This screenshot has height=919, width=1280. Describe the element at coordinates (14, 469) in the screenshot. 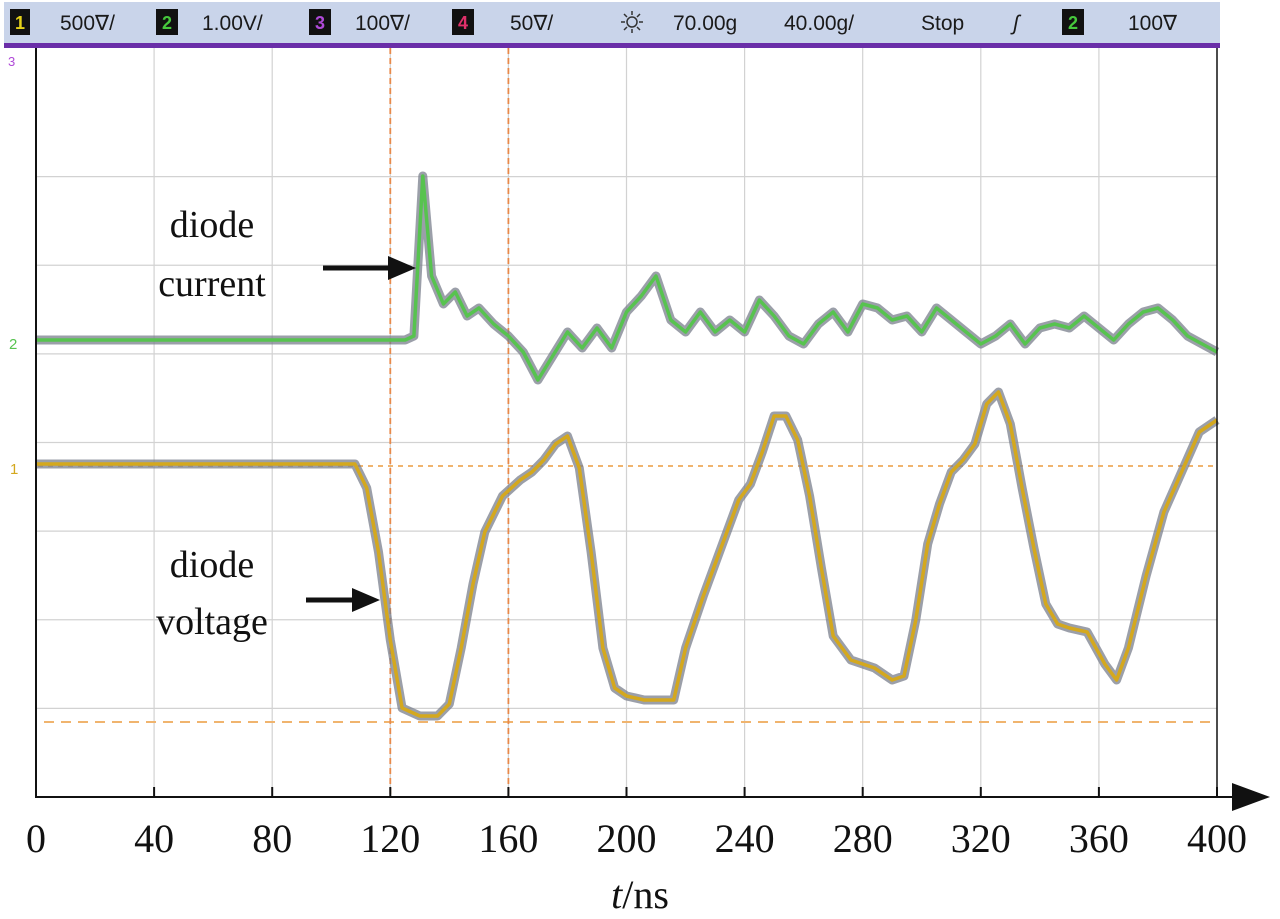

I see `channel-1-ground-marker: 1` at that location.